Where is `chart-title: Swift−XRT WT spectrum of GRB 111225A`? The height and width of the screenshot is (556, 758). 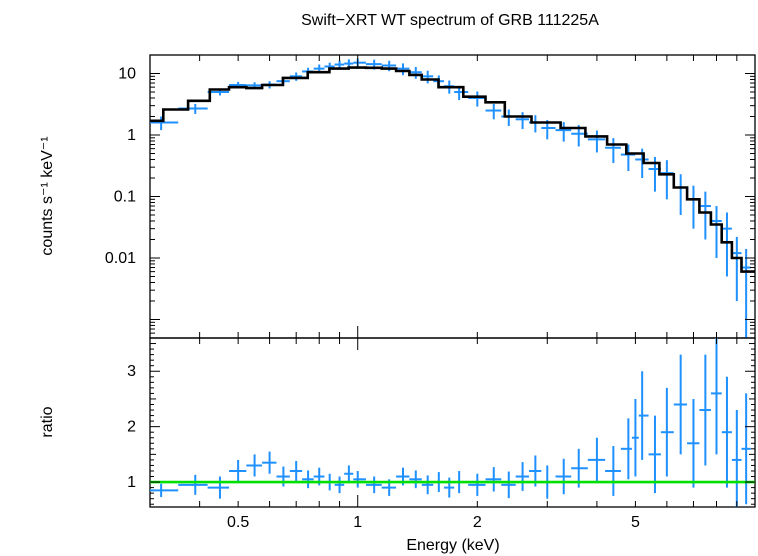
chart-title: Swift−XRT WT spectrum of GRB 111225A is located at coordinates (450, 20).